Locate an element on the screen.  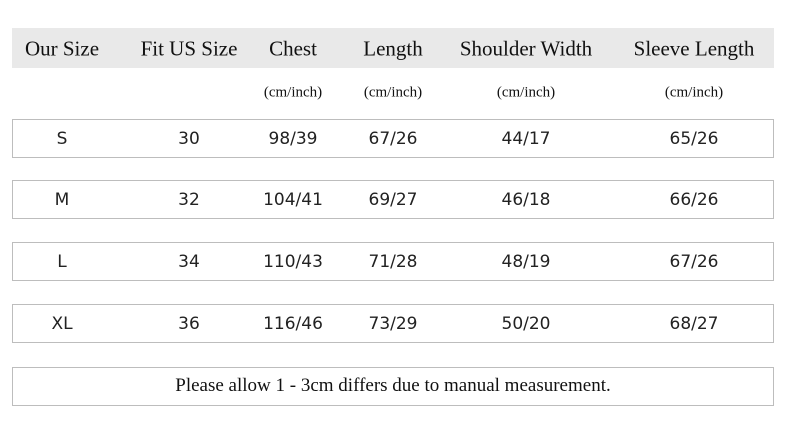
table-cell: 32 is located at coordinates (189, 200).